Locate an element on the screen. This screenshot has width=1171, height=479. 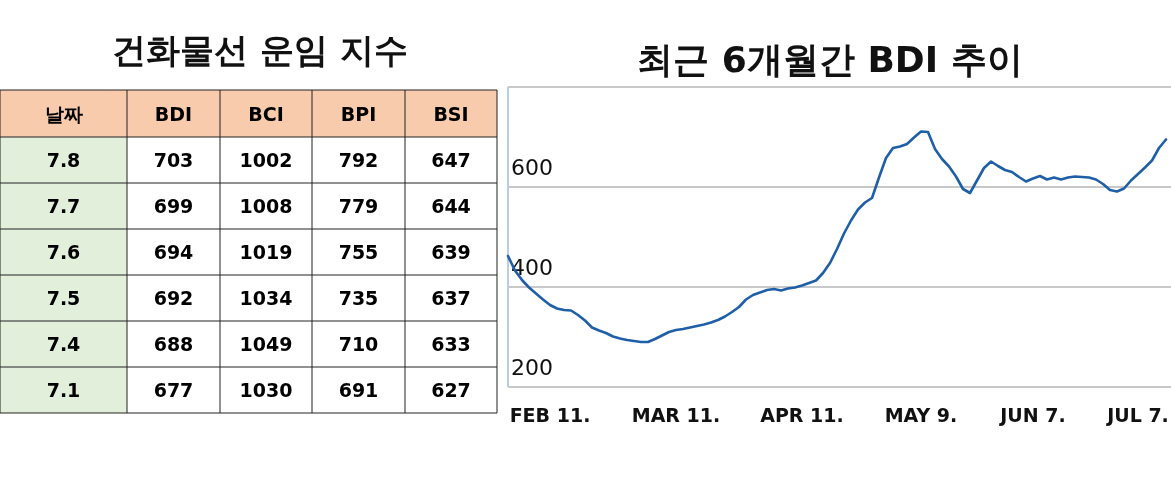
data-label: 792 is located at coordinates (358, 160).